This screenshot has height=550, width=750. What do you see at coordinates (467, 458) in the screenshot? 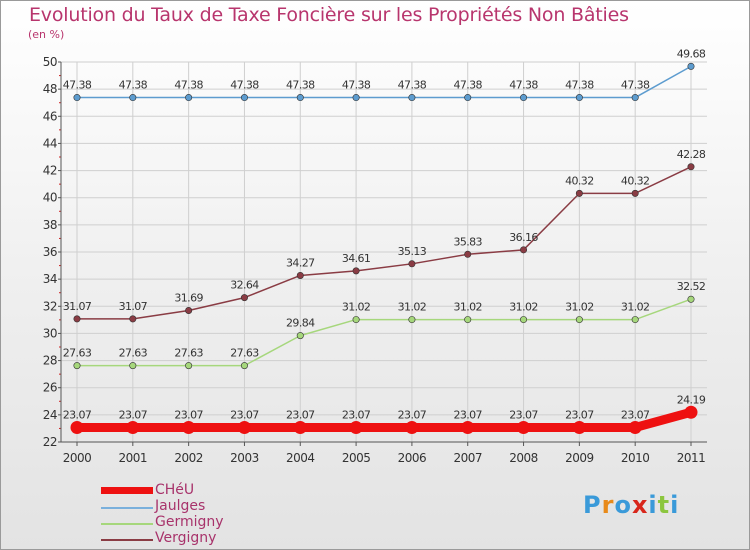
I see `x-tick-label: 2007` at bounding box center [467, 458].